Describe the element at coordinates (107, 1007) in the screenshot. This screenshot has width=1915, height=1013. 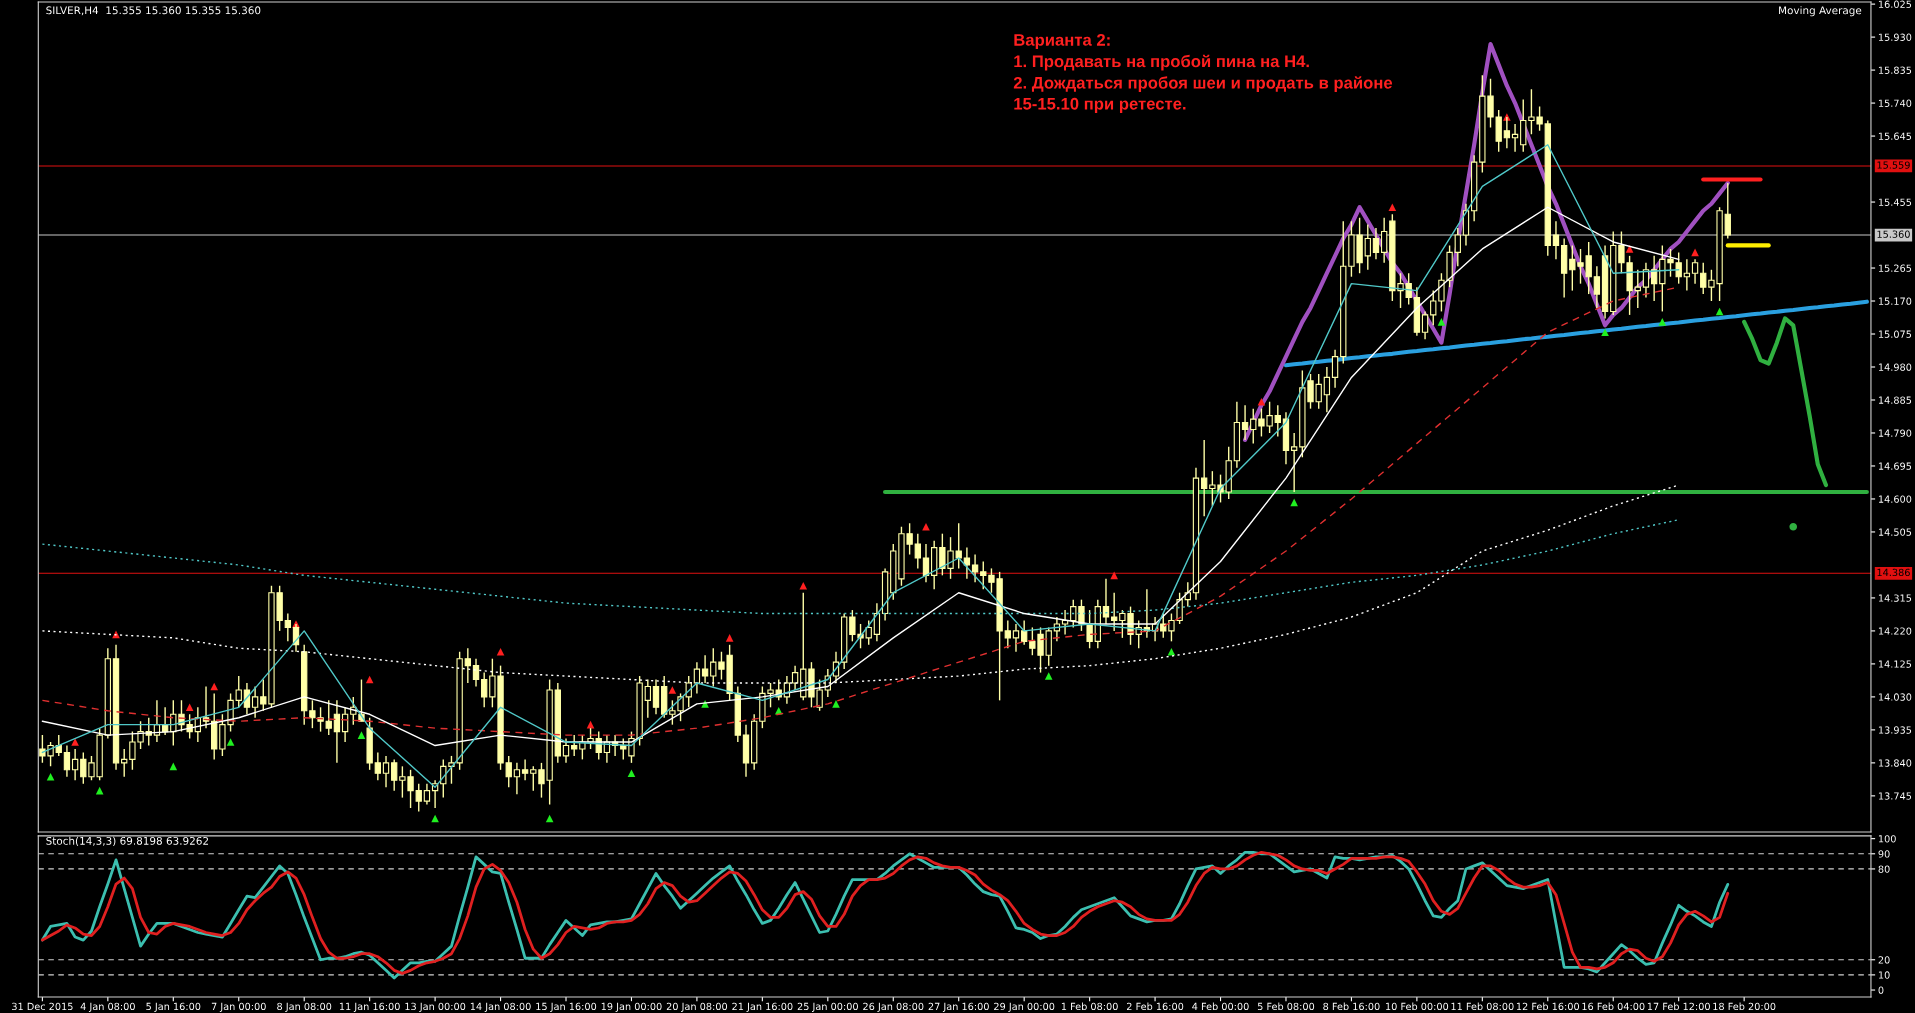
I see `x-tick-label: 4 Jan 08:00` at that location.